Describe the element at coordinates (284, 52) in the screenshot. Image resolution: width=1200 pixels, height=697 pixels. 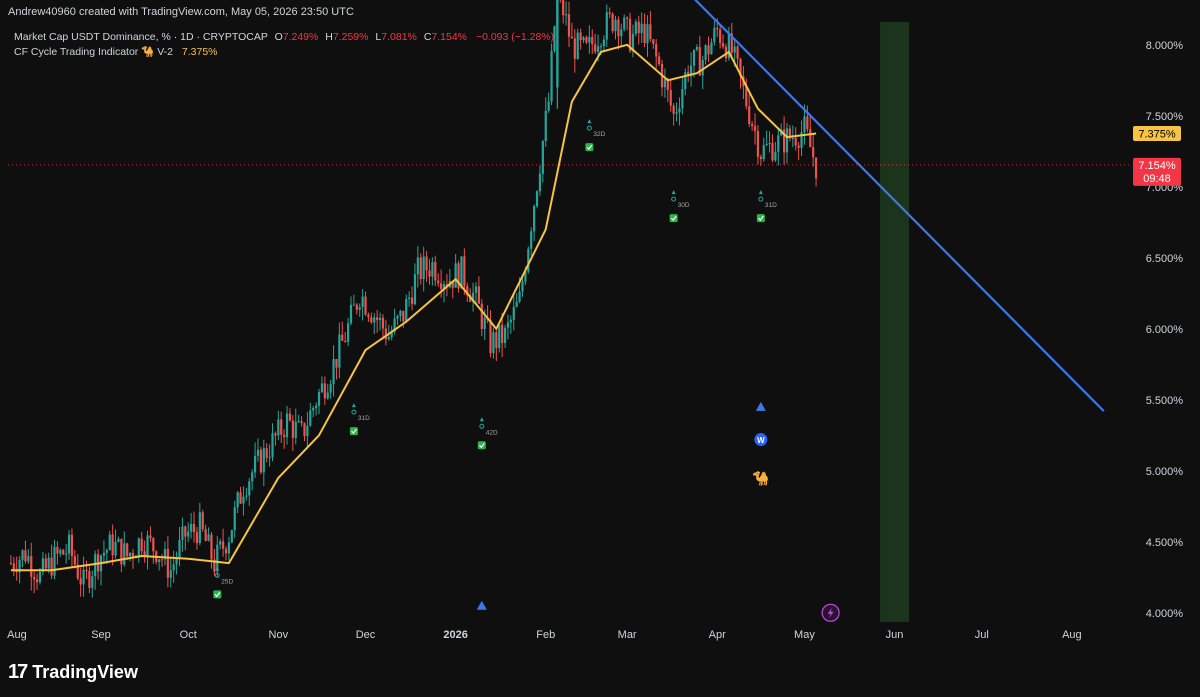
I see `indicator-row: CF Cycle Trading Indicator 🐪 V-2 7.375%` at that location.